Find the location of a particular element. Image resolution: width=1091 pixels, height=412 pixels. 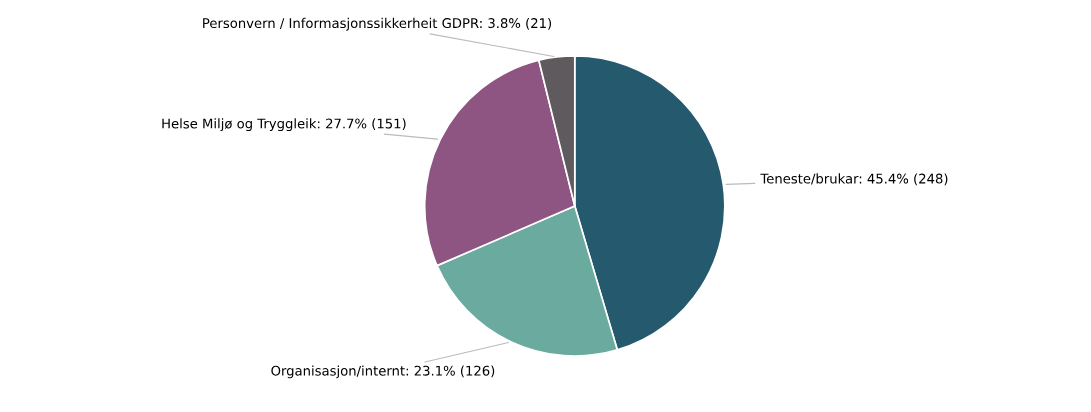

slice-label: Personvern / Informasjonssikkerheit GDPR: 3.8% (21) is located at coordinates (377, 24).